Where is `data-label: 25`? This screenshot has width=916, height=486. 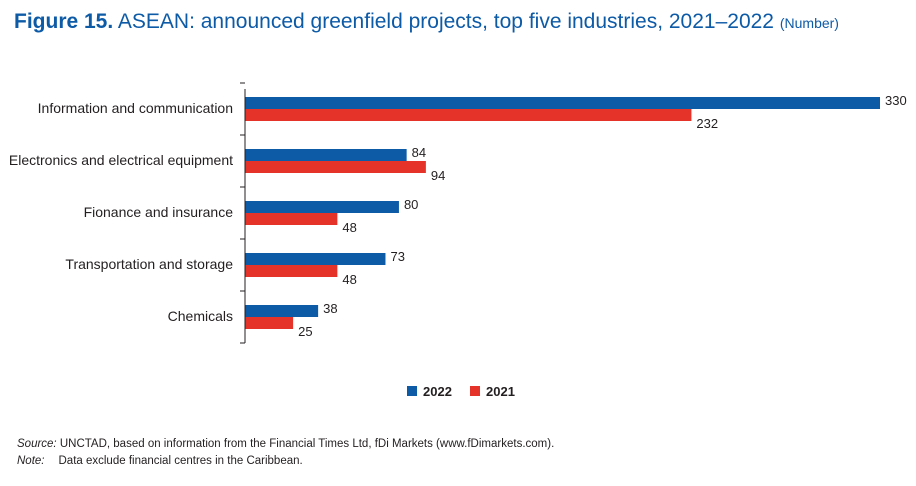
data-label: 25 is located at coordinates (305, 331).